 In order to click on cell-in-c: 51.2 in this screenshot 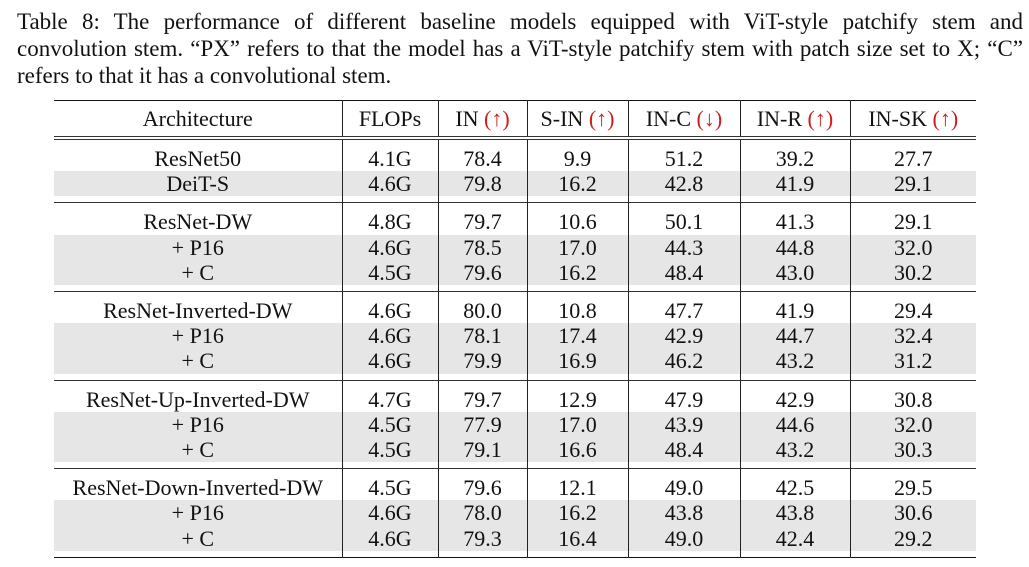, I will do `click(683, 159)`.